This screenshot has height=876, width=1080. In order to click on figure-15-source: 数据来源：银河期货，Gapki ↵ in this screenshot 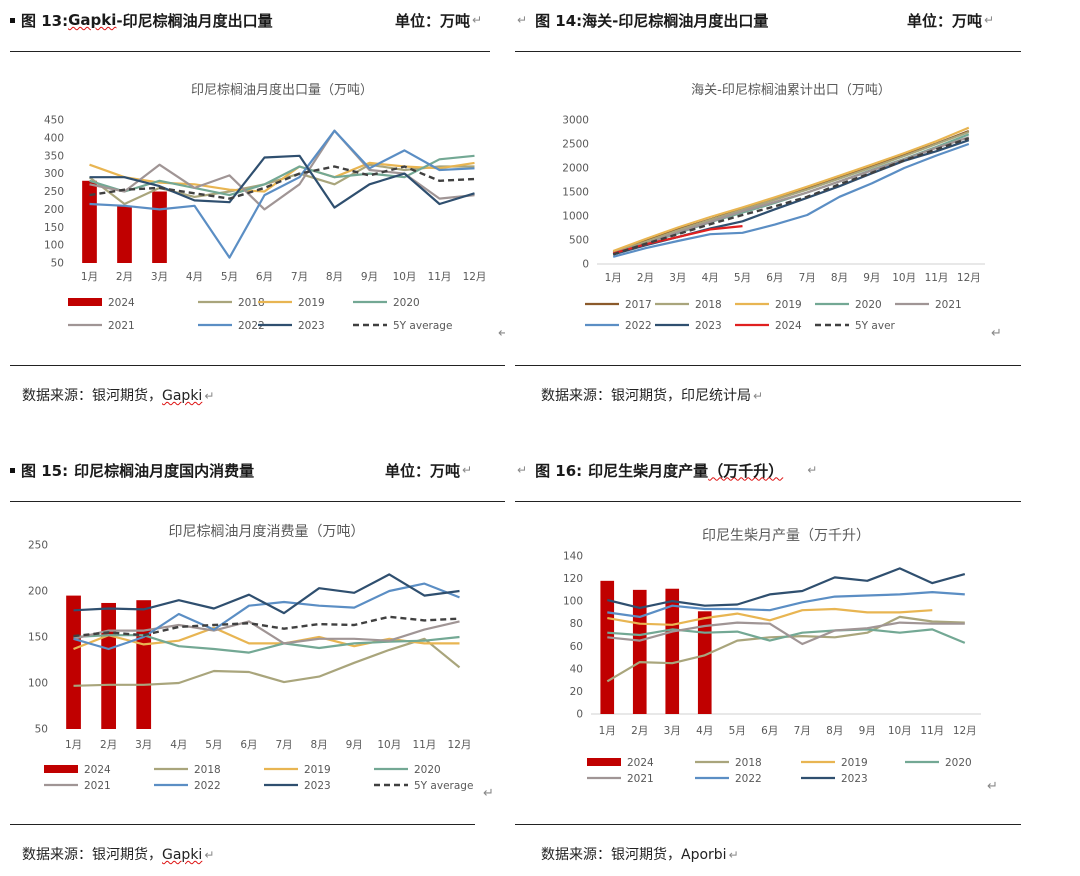, I will do `click(118, 854)`.